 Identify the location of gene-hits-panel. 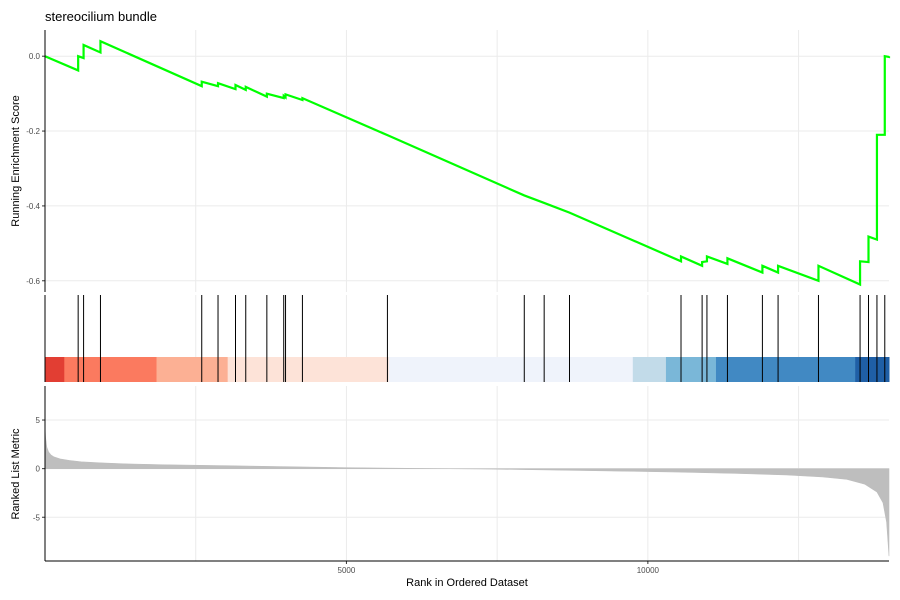
(467, 338).